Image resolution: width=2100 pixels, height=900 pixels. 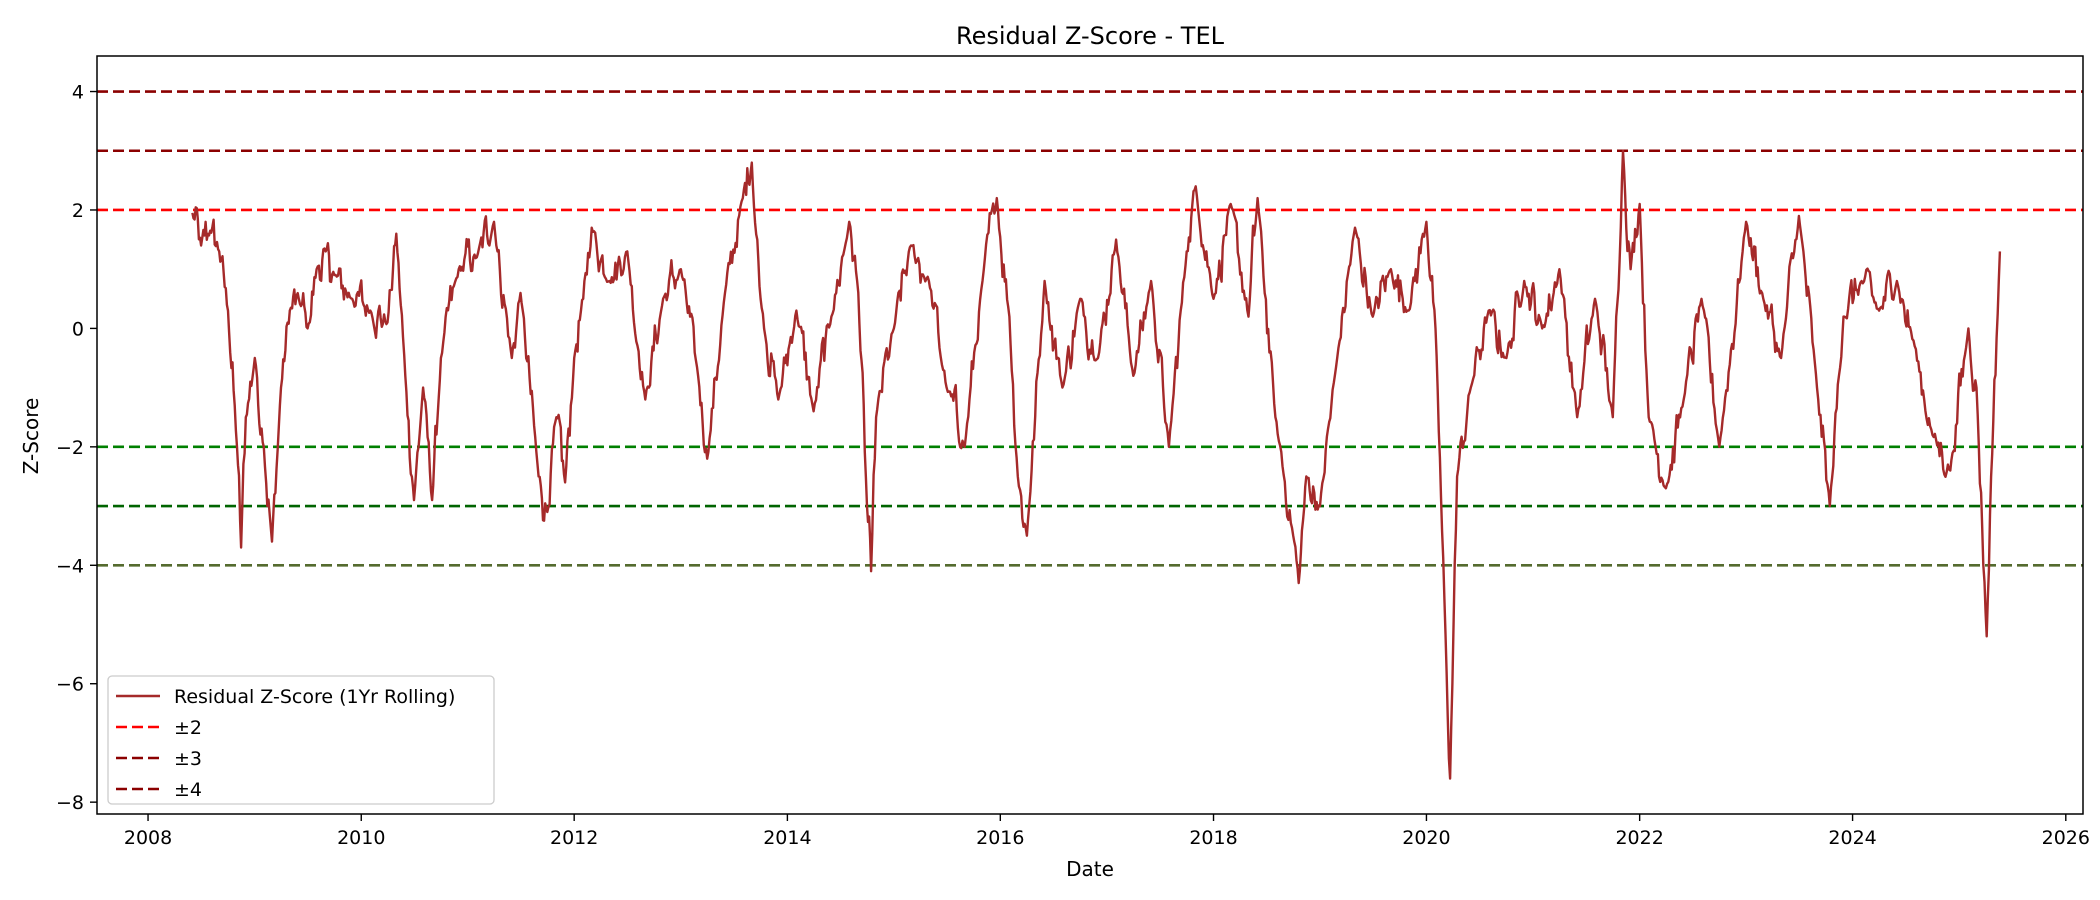 What do you see at coordinates (78, 93) in the screenshot?
I see `y-tick-label: 4` at bounding box center [78, 93].